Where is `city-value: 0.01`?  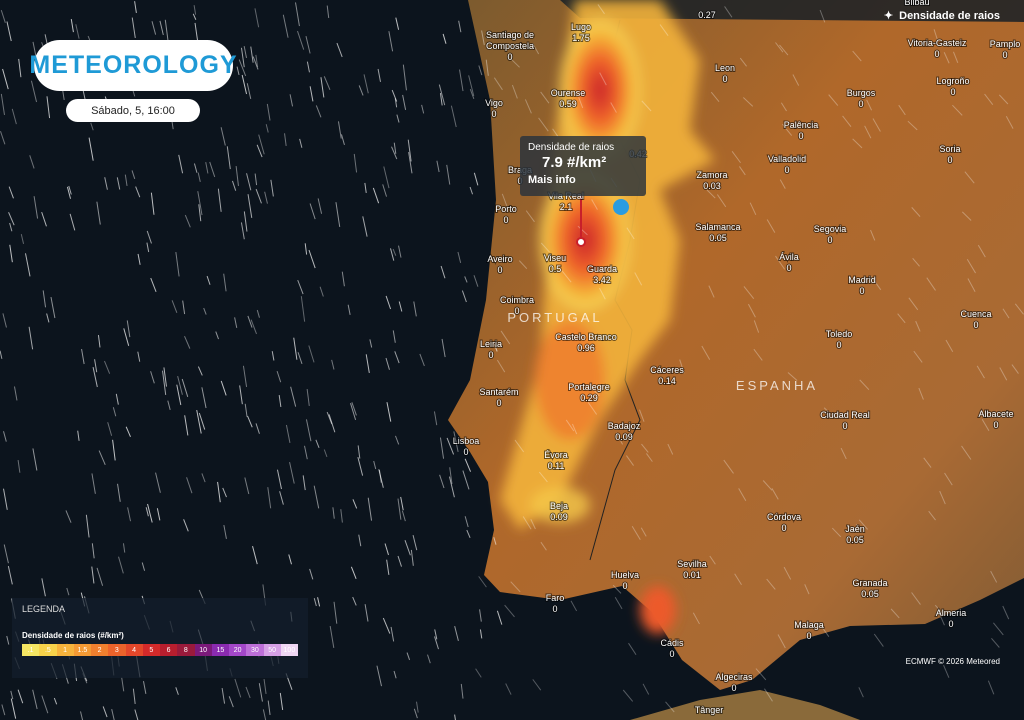
city-value: 0.01 is located at coordinates (692, 575).